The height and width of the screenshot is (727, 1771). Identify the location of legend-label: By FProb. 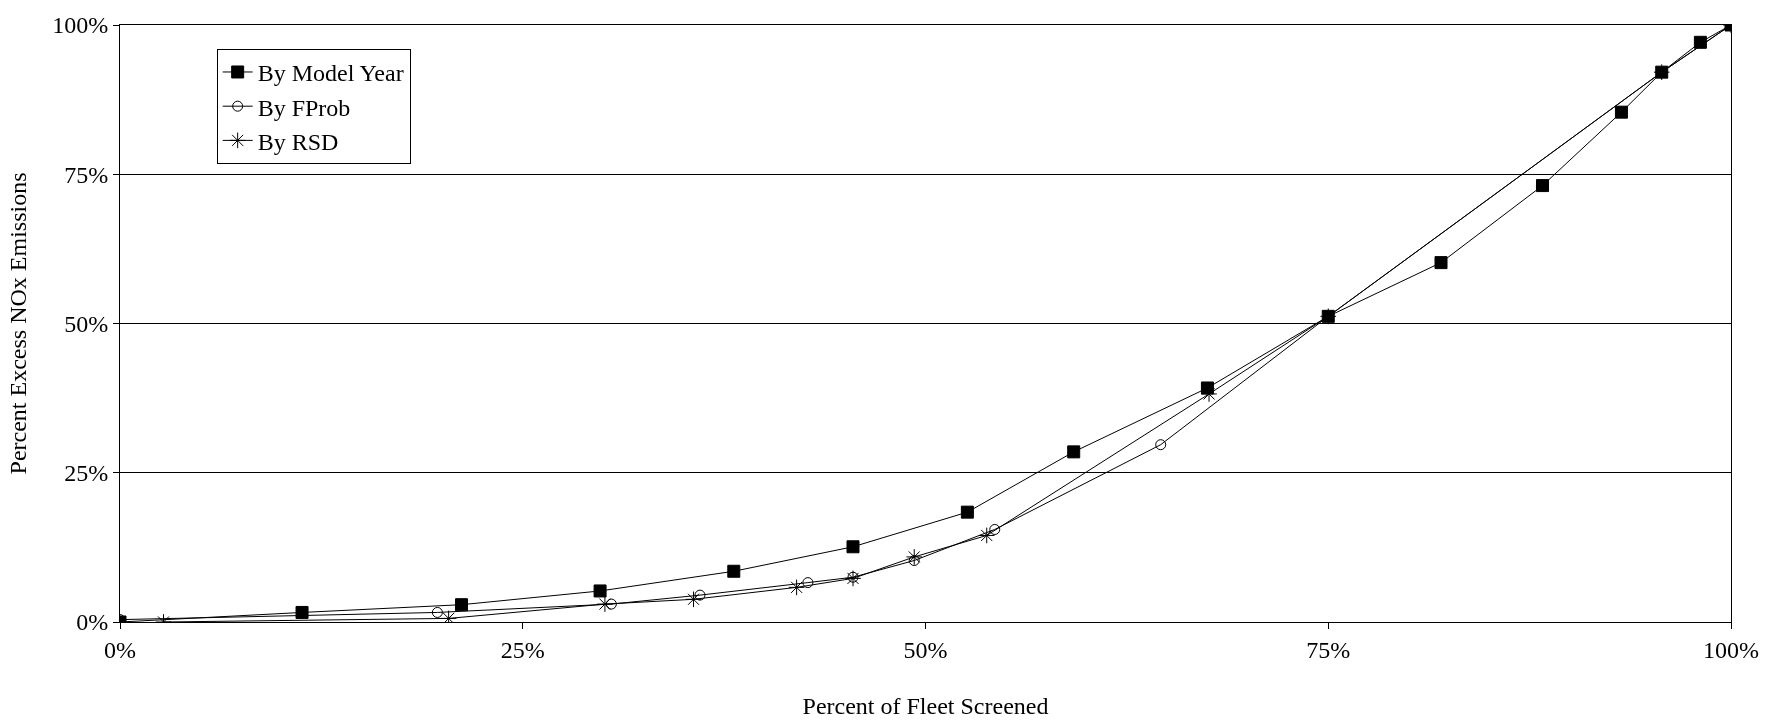
(304, 107).